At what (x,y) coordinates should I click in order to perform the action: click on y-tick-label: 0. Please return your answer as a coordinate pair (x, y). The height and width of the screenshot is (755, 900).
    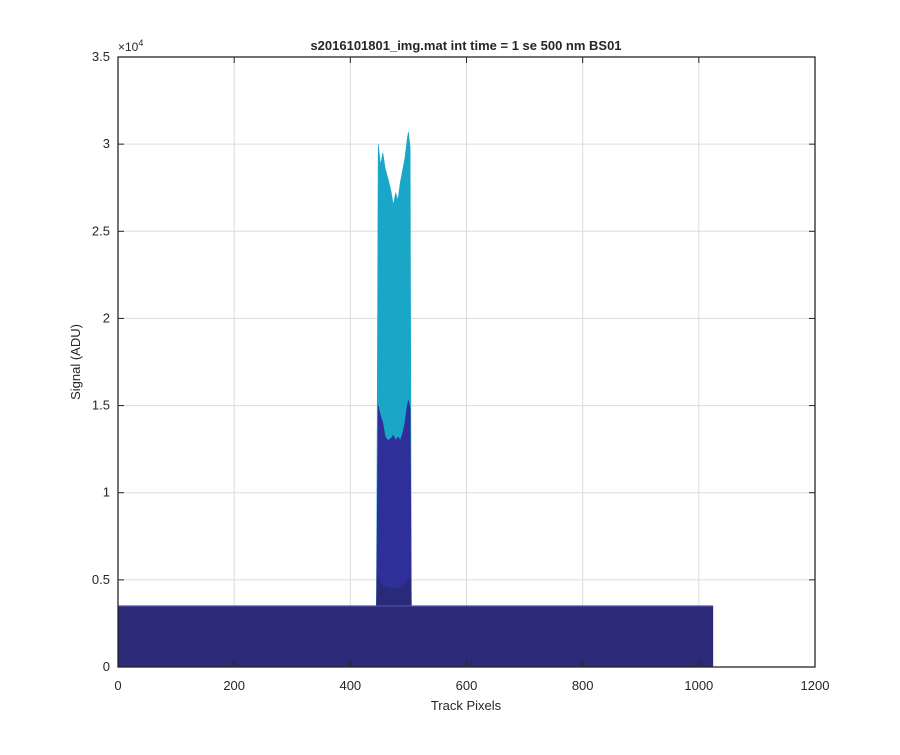
    Looking at the image, I should click on (106, 666).